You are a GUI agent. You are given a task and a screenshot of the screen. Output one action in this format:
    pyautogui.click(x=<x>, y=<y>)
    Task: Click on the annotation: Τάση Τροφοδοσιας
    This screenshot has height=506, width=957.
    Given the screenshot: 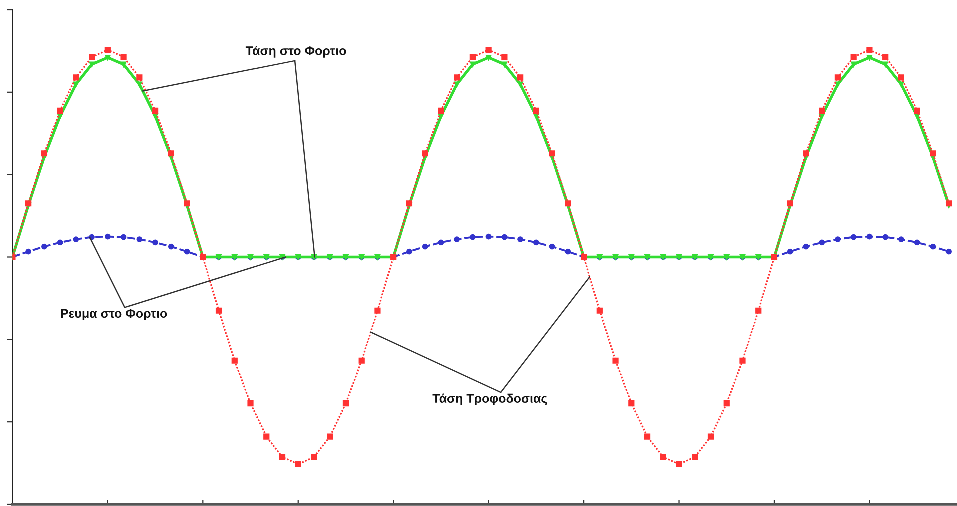 What is the action you would take?
    pyautogui.click(x=490, y=400)
    